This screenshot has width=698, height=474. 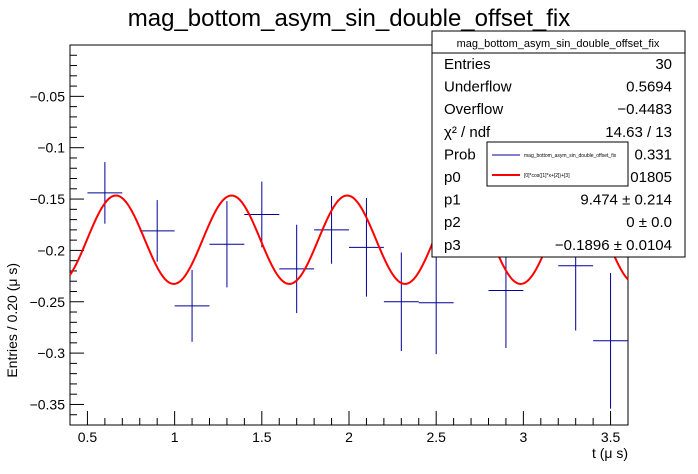 I want to click on stats-value: 0 ± 0.0, so click(x=649, y=222).